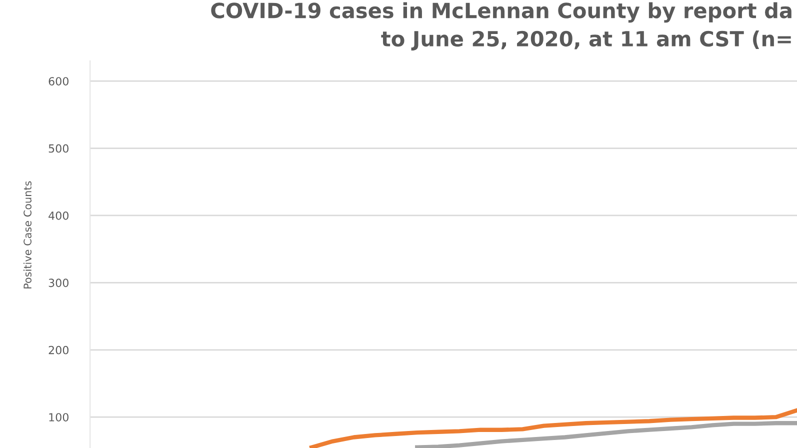 This screenshot has height=448, width=797. Describe the element at coordinates (58, 283) in the screenshot. I see `y-tick-label: 300` at that location.